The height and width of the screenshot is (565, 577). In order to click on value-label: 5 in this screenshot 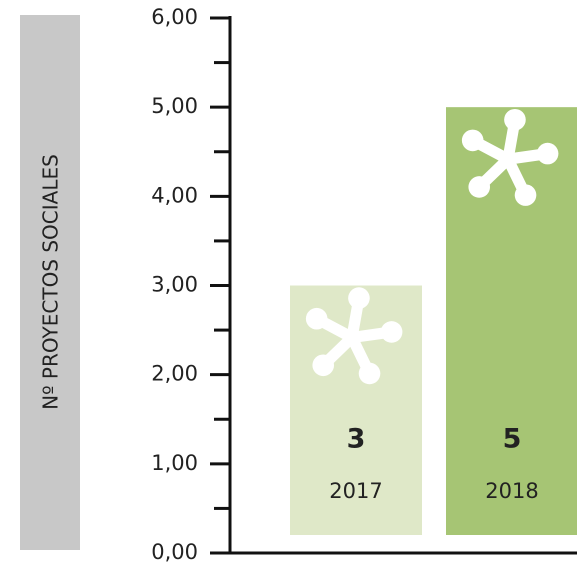, I will do `click(512, 439)`.